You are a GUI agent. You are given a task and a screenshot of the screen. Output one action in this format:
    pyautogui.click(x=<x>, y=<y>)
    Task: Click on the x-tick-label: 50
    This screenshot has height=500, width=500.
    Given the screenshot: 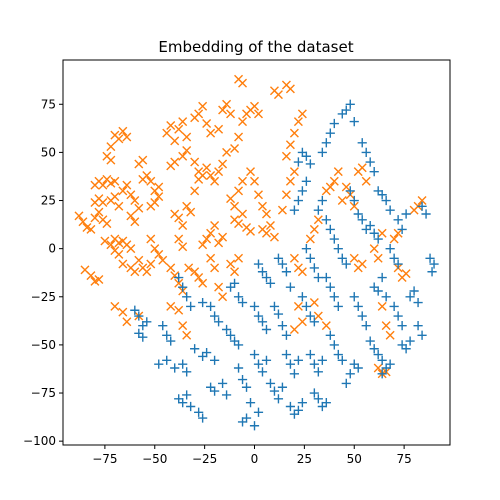 What is the action you would take?
    pyautogui.click(x=354, y=459)
    